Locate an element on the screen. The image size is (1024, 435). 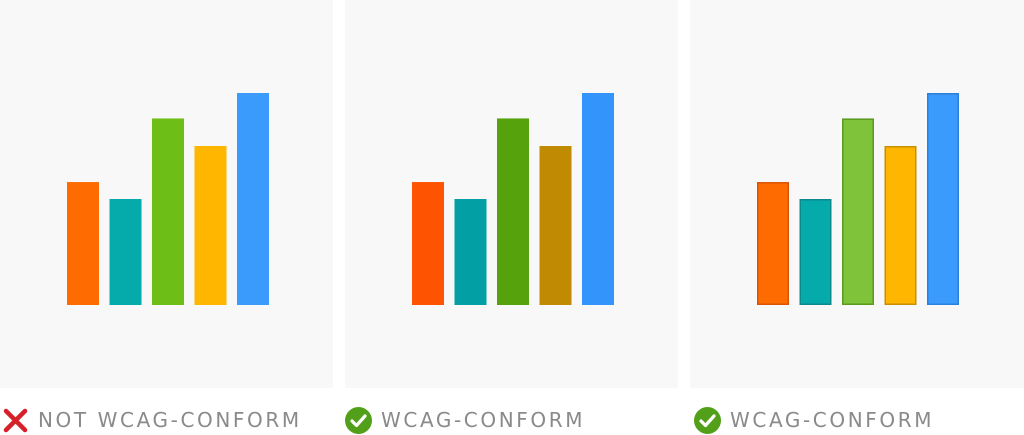
caption-label: NOT WCAG-CONFORM is located at coordinates (170, 420).